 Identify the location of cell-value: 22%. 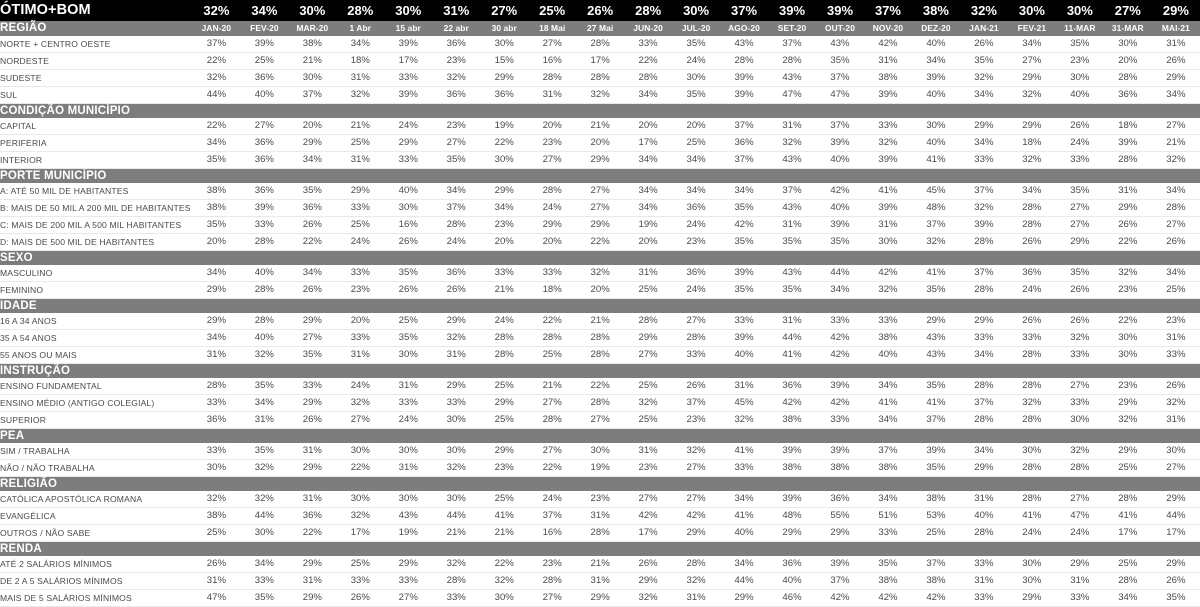
(648, 61).